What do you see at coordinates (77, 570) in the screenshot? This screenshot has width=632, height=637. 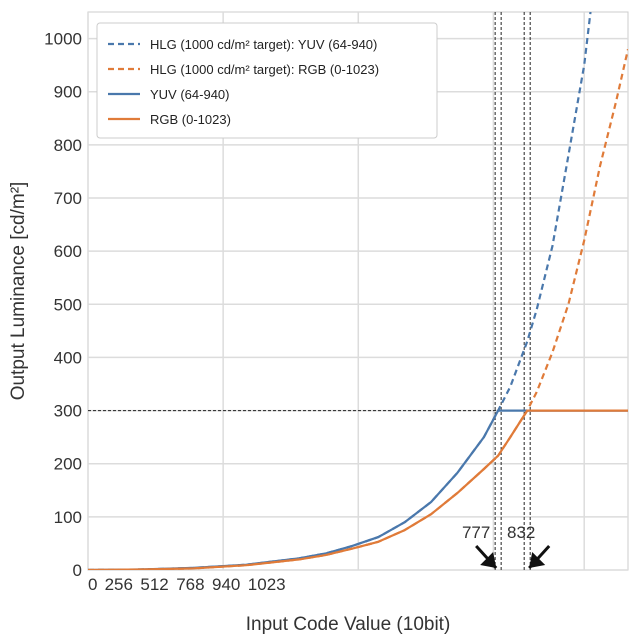 I see `y-tick-label: 0` at bounding box center [77, 570].